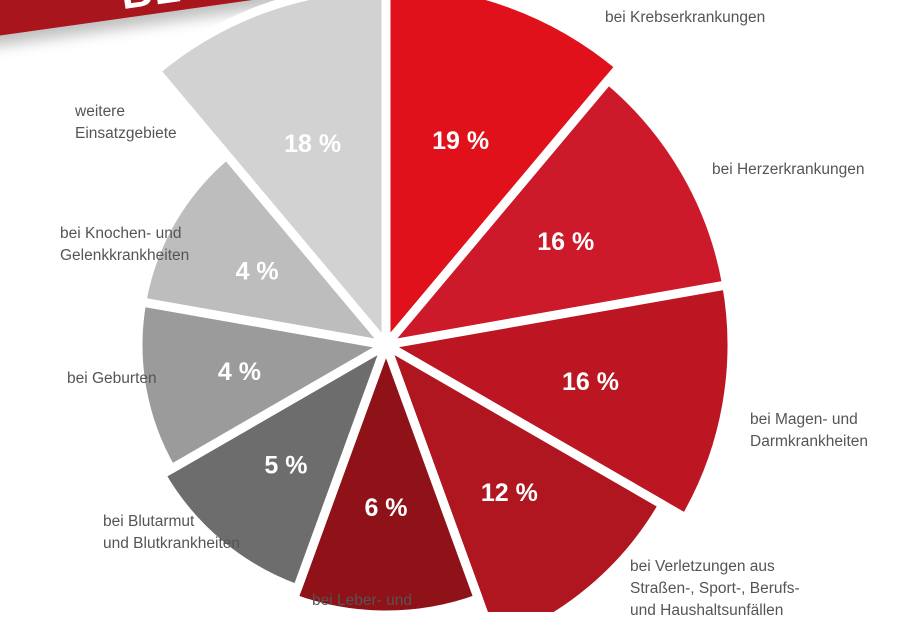  Describe the element at coordinates (312, 144) in the screenshot. I see `slice-value-label: 18 %` at that location.